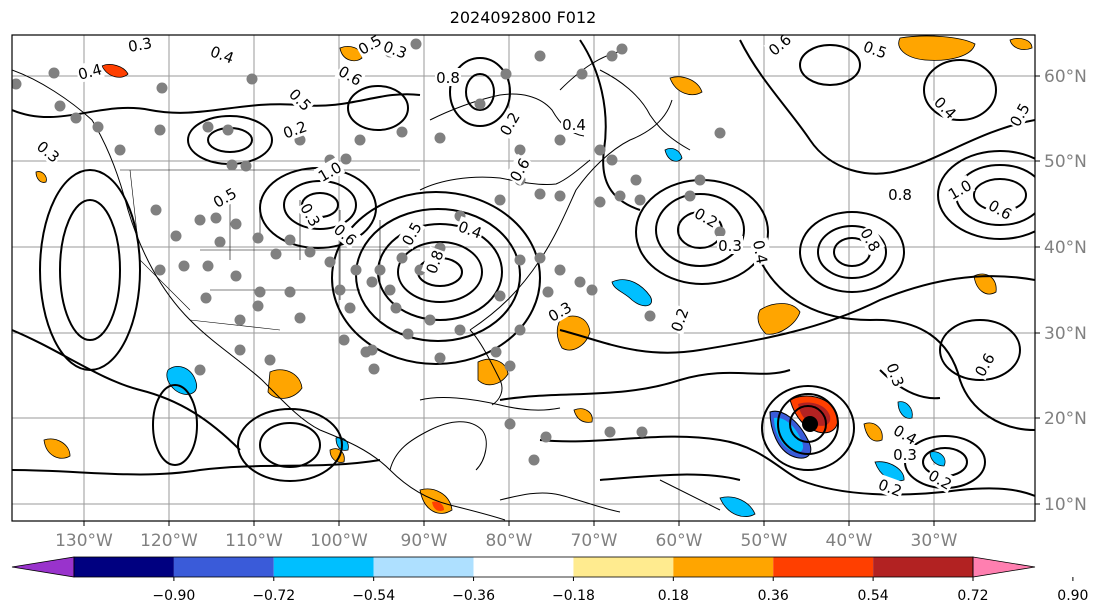  I want to click on lat-tick-label: 40°N, so click(1065, 248).